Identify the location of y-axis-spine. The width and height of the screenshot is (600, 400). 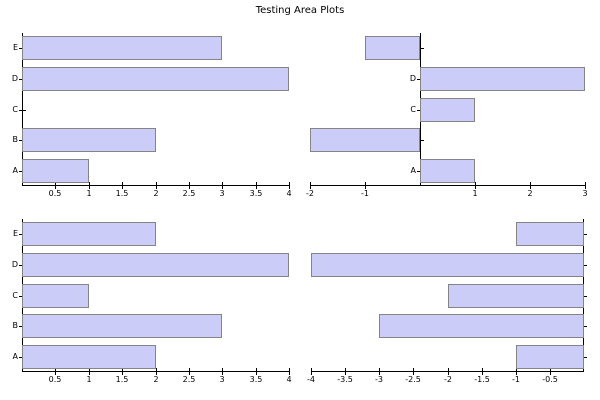
(22, 109).